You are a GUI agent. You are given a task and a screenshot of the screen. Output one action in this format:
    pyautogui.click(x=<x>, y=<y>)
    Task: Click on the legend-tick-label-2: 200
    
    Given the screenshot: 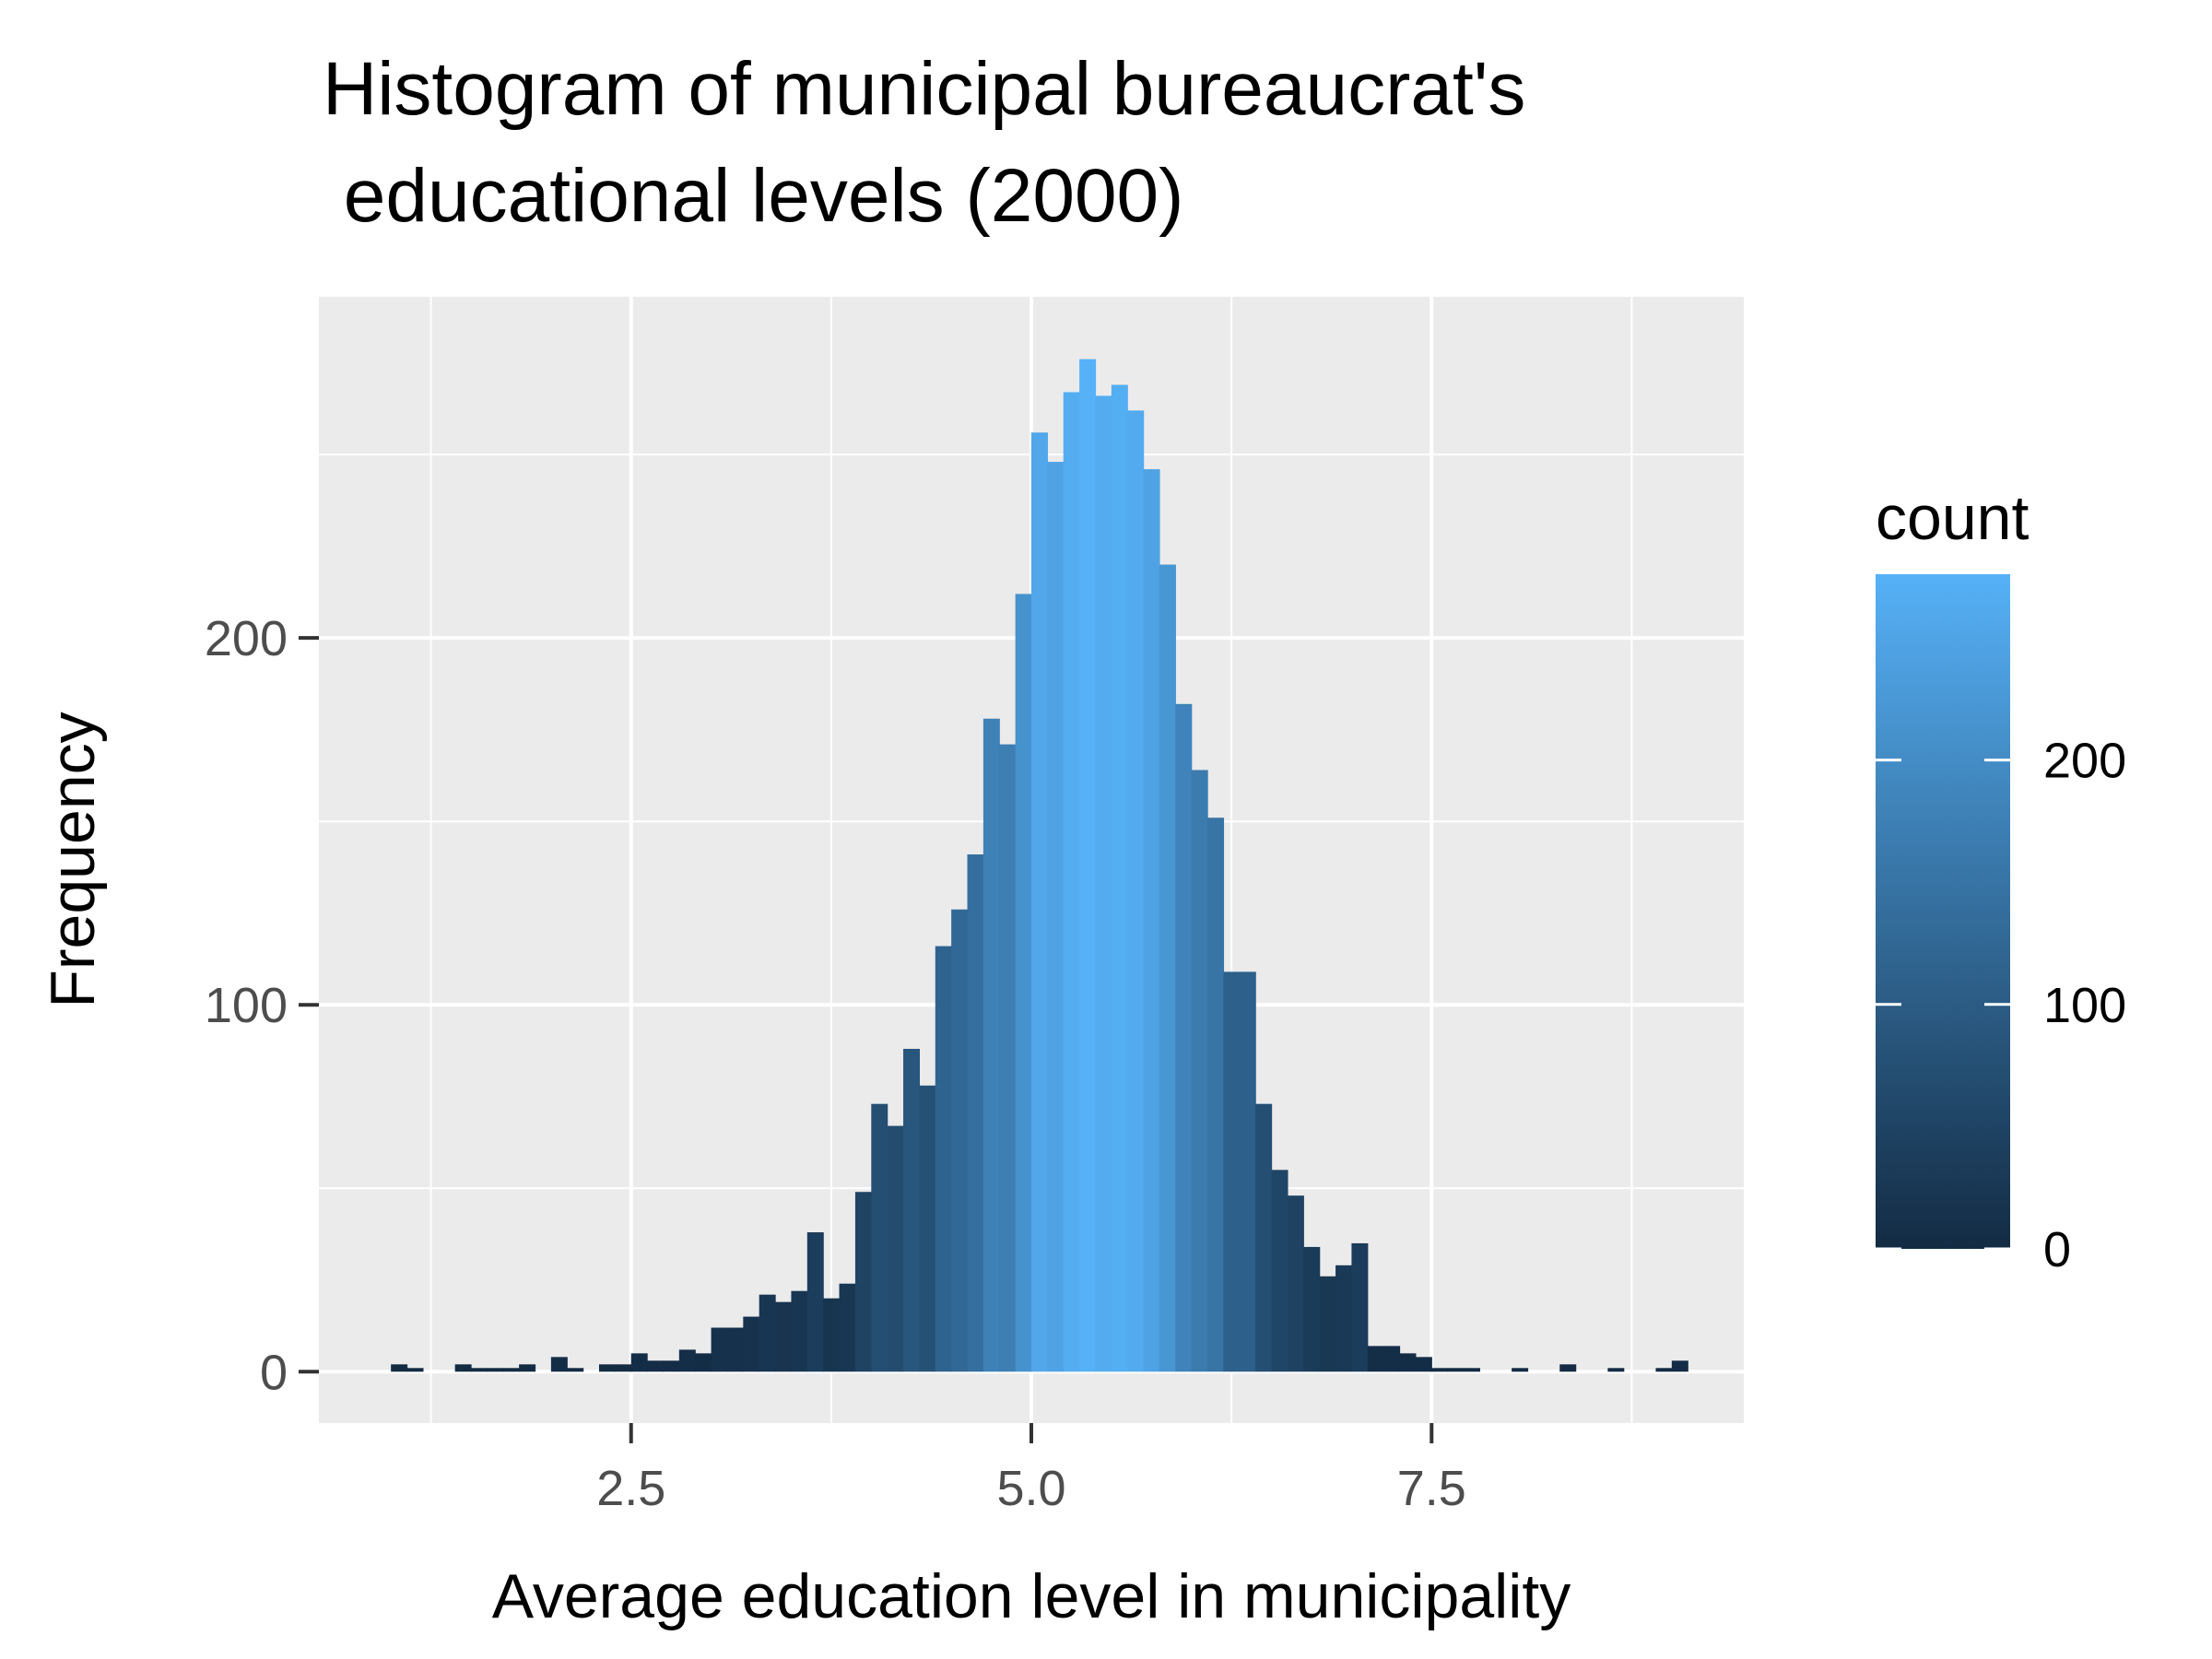 What is the action you would take?
    pyautogui.click(x=2084, y=761)
    